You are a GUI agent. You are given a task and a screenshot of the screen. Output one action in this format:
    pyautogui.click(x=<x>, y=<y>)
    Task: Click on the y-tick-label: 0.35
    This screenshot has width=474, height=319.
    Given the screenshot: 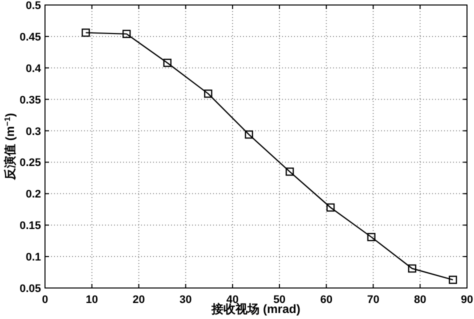 What is the action you would take?
    pyautogui.click(x=30, y=100)
    